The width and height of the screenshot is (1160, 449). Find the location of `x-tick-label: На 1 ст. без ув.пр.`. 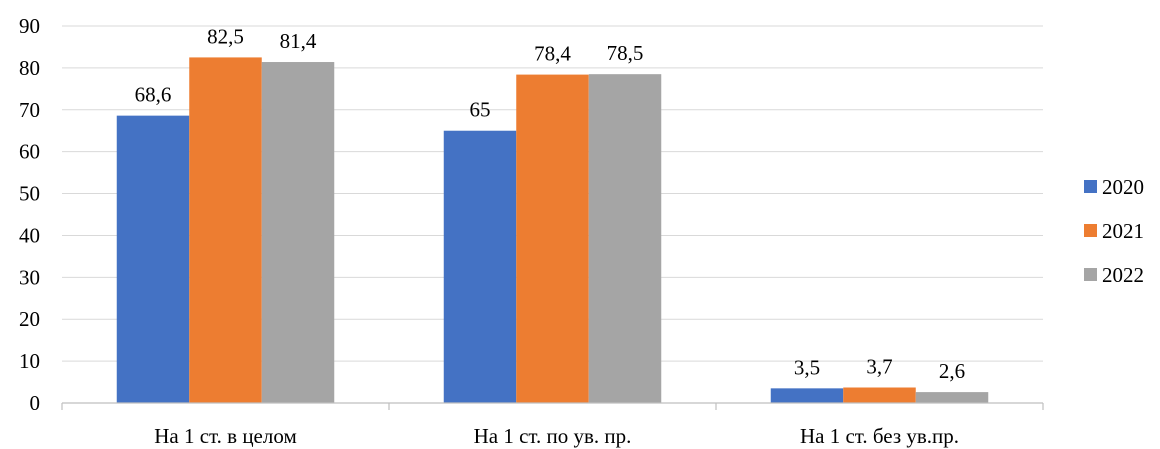

x-tick-label: На 1 ст. без ув.пр. is located at coordinates (879, 436).